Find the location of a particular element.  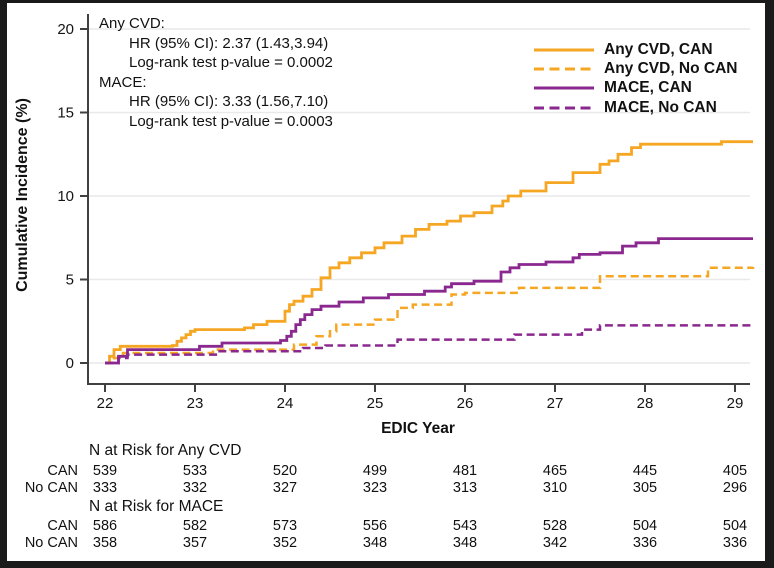

x-tick-label: 22 is located at coordinates (105, 403).